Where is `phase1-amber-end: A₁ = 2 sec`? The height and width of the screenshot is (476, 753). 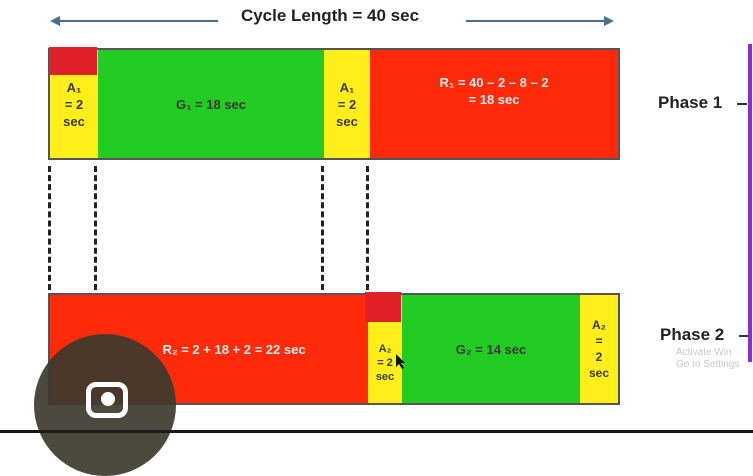 phase1-amber-end: A₁ = 2 sec is located at coordinates (347, 104).